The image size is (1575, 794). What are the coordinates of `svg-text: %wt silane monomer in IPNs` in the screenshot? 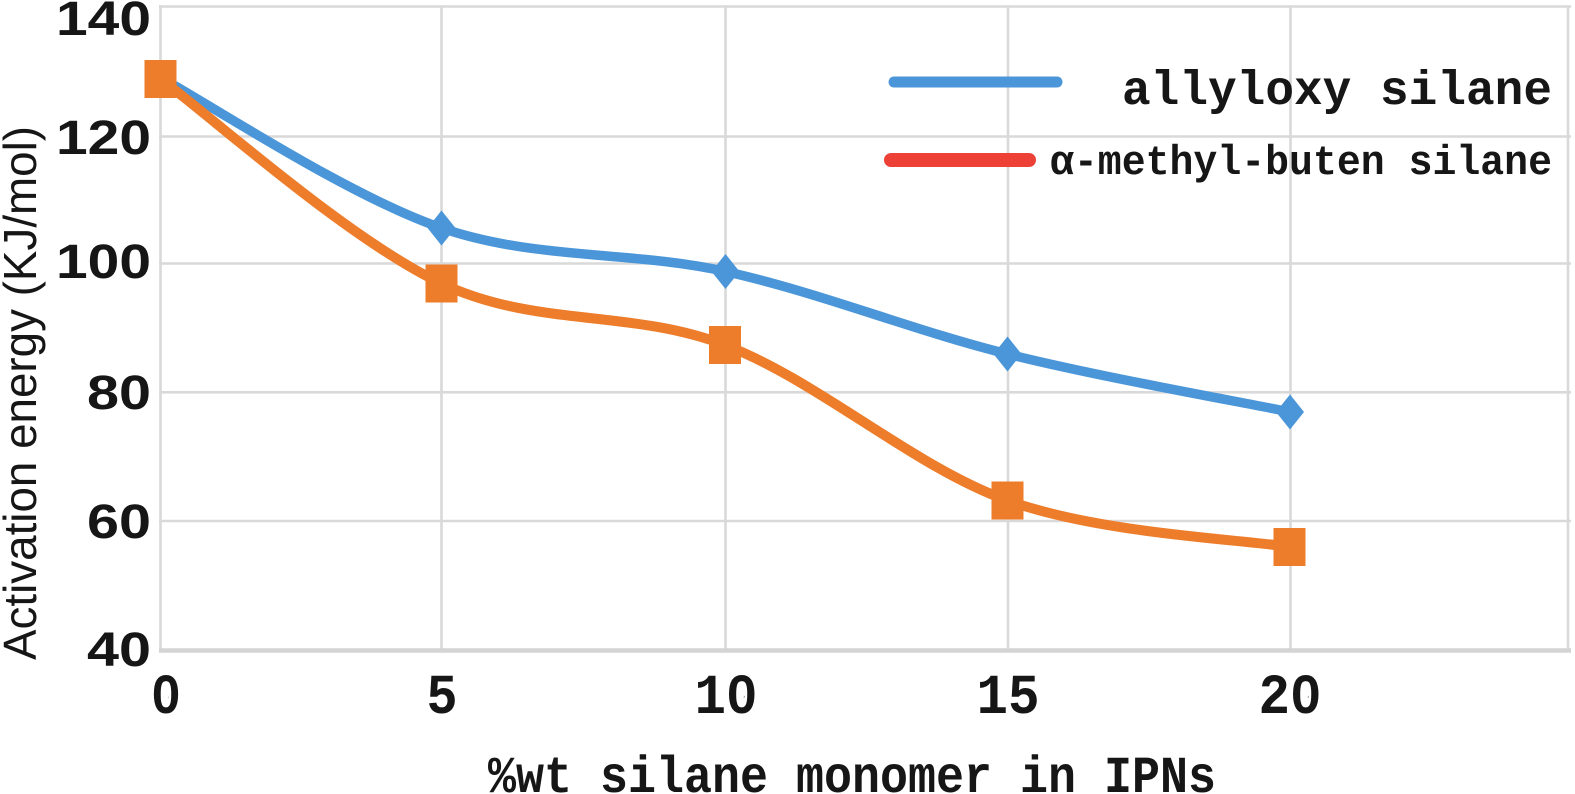 It's located at (852, 771).